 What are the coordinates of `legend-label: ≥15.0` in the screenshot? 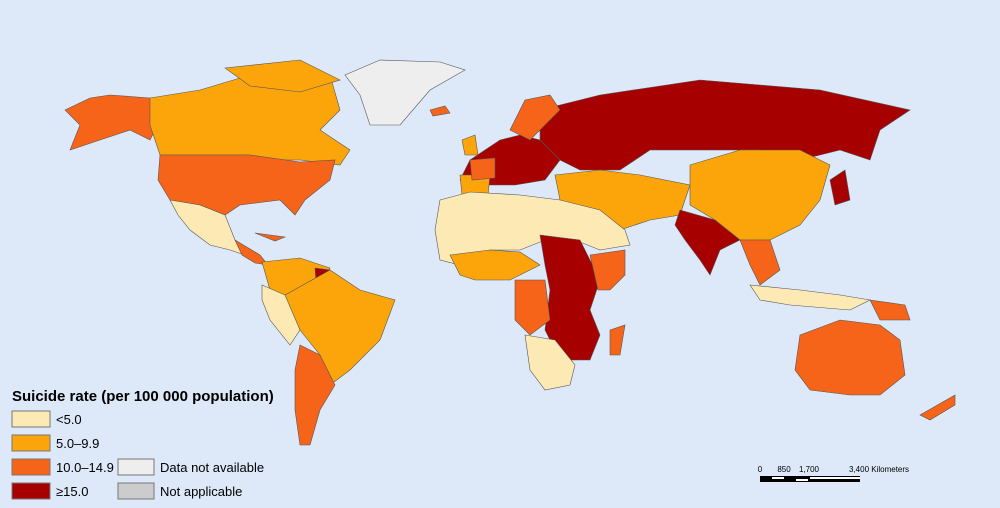 It's located at (72, 491).